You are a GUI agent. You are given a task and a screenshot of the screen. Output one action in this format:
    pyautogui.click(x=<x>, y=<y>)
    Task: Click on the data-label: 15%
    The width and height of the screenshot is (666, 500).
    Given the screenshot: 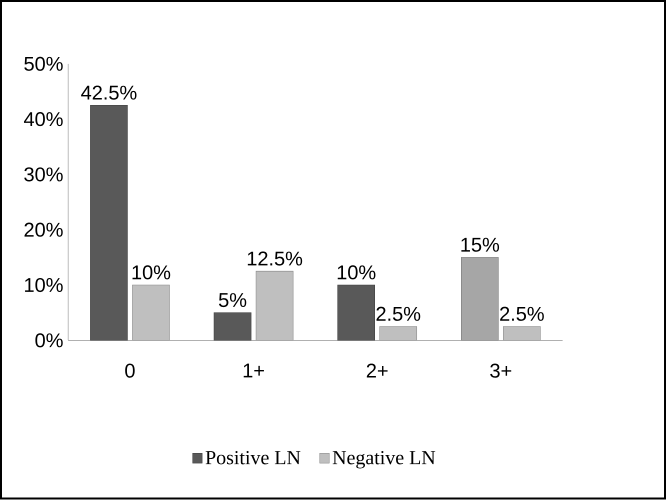 What is the action you would take?
    pyautogui.click(x=480, y=245)
    